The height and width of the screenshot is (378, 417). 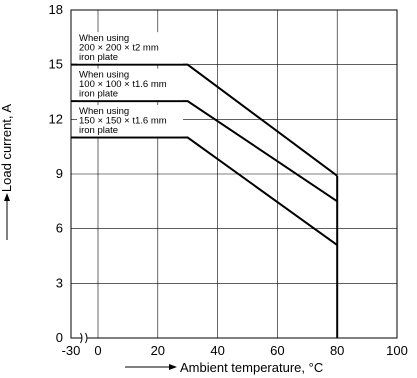 What do you see at coordinates (59, 282) in the screenshot?
I see `y-tick-label: 3` at bounding box center [59, 282].